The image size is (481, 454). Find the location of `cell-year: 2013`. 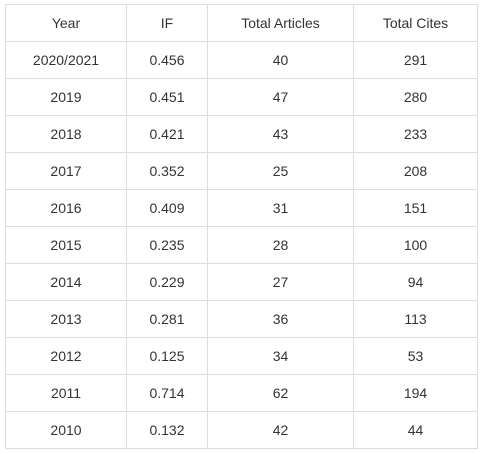

cell-year: 2013 is located at coordinates (66, 319).